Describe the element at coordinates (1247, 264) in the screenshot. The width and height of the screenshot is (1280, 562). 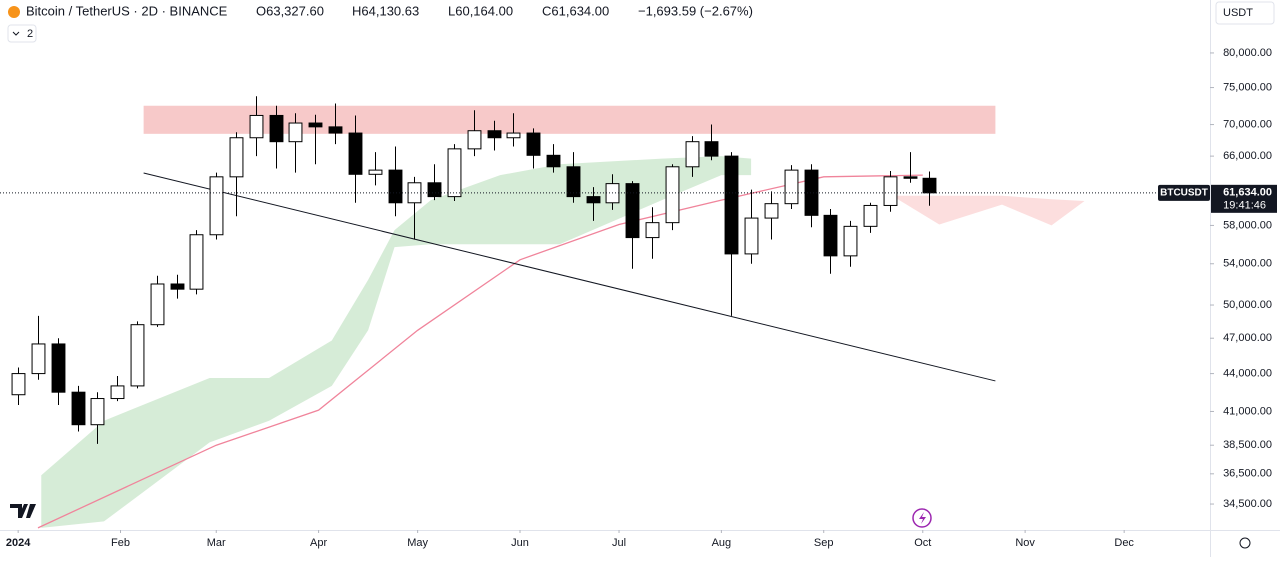
I see `y-tick-label: 54,000.00` at that location.